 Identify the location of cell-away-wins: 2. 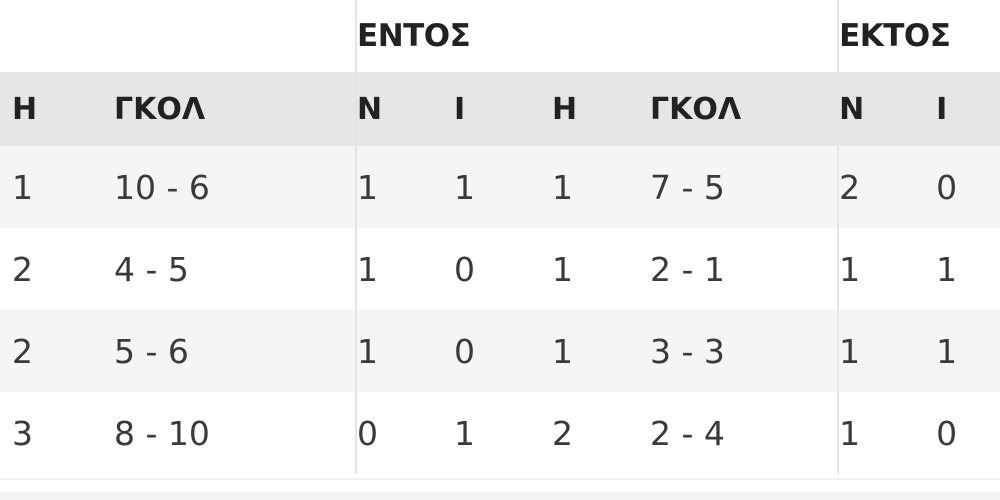
(887, 187).